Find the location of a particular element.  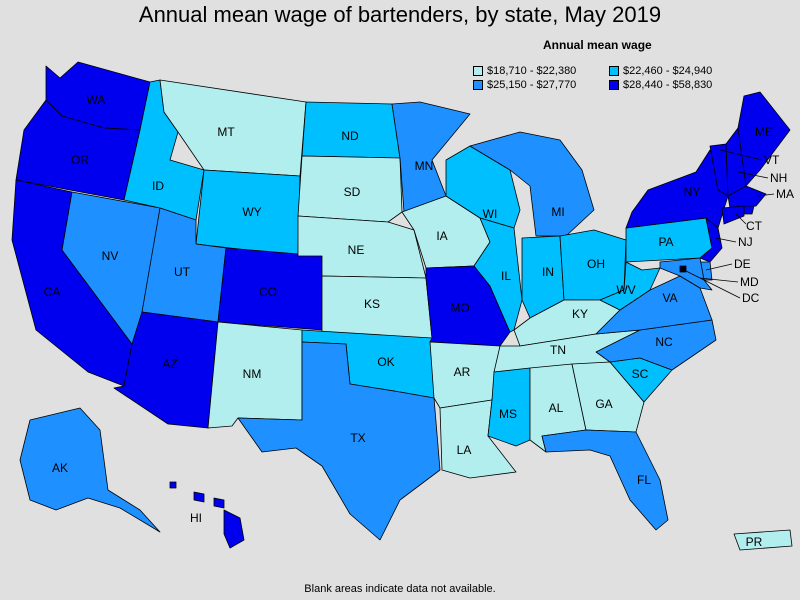

label-ca: CA is located at coordinates (52, 292).